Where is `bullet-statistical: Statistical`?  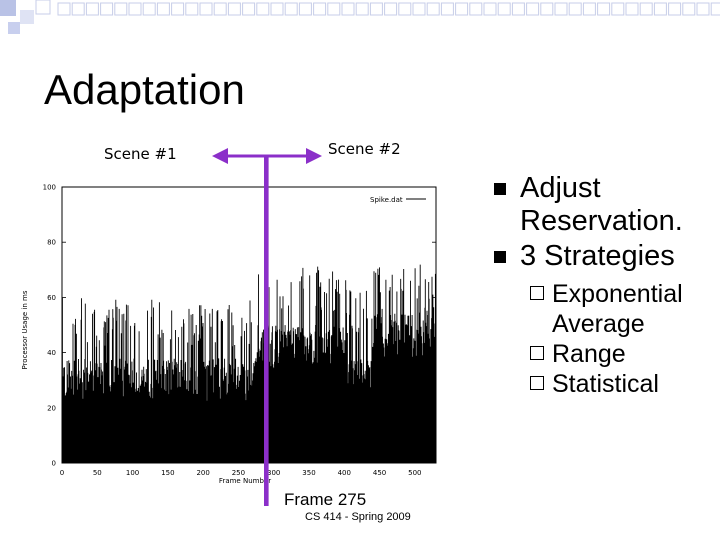
bullet-statistical: Statistical is located at coordinates (607, 384).